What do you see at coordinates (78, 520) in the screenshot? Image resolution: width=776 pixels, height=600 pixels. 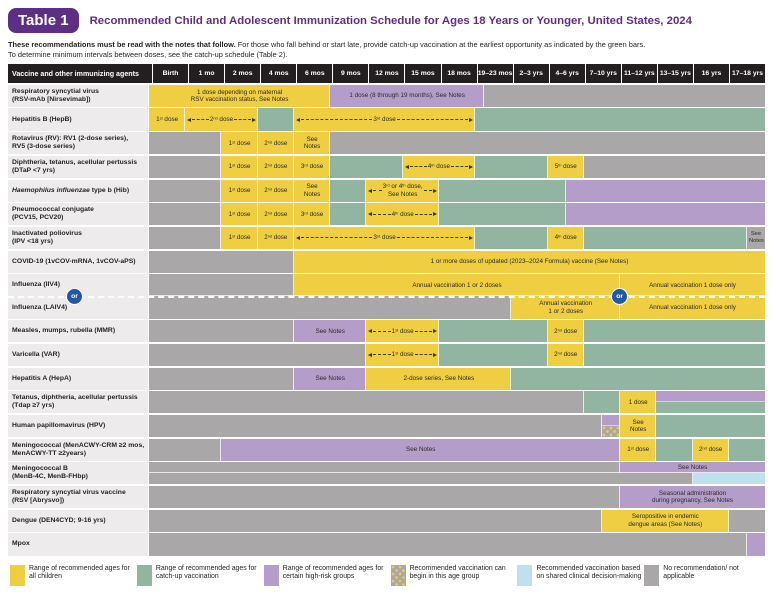 I see `row-label-dengue: Dengue (DEN4CYD; 9-16 yrs)` at bounding box center [78, 520].